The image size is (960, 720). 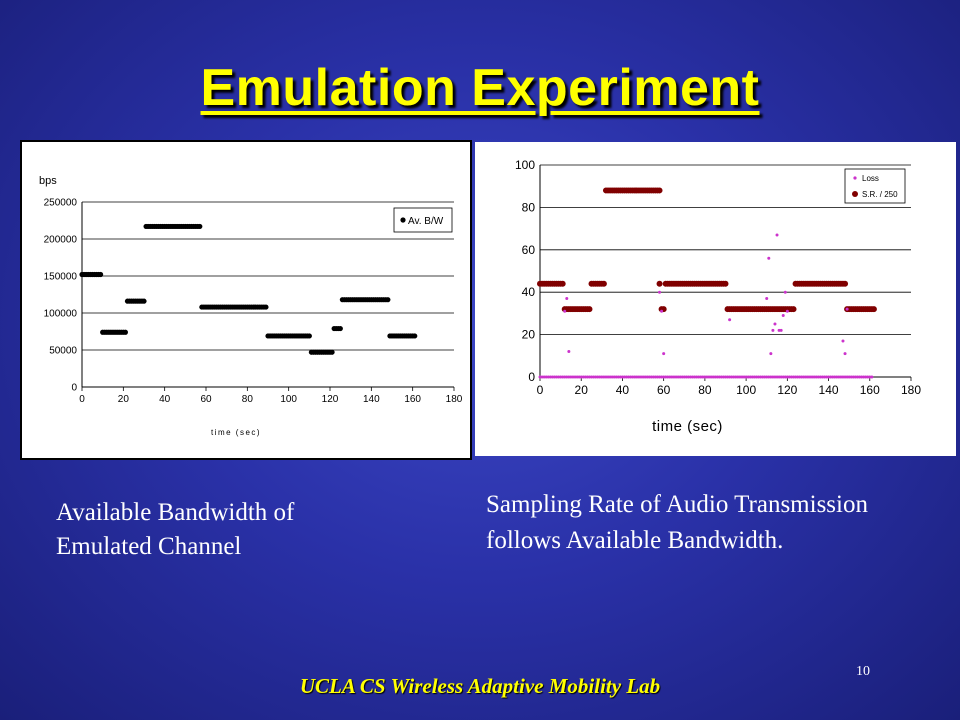 What do you see at coordinates (875, 186) in the screenshot?
I see `legend-box` at bounding box center [875, 186].